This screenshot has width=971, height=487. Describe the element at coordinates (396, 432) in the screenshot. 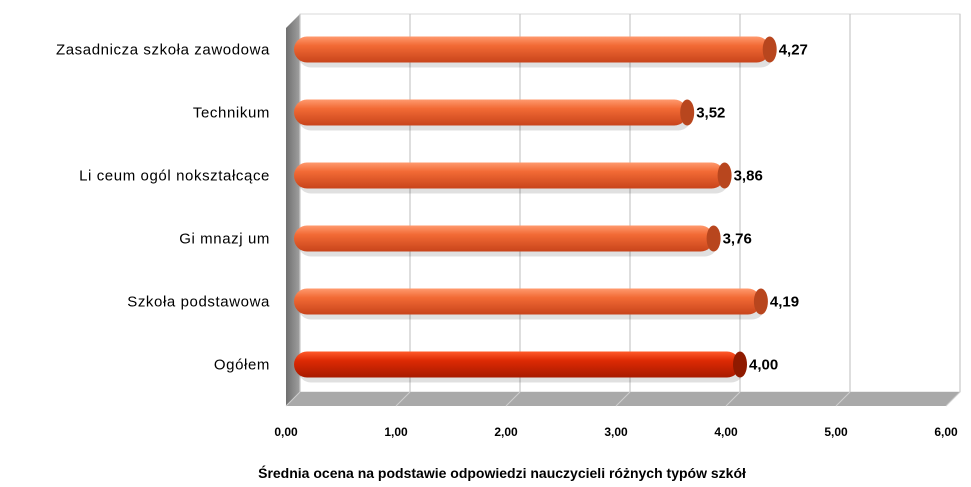

I see `x-tick-label: 1,00` at that location.